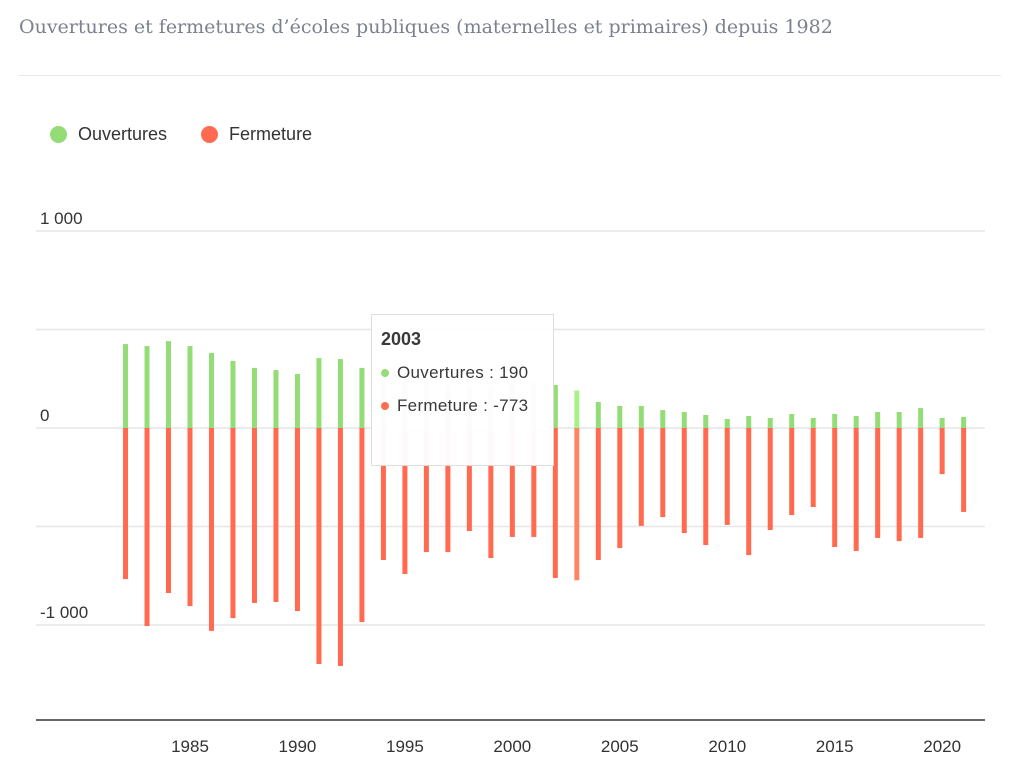  What do you see at coordinates (190, 746) in the screenshot?
I see `x-tick-label: 1985` at bounding box center [190, 746].